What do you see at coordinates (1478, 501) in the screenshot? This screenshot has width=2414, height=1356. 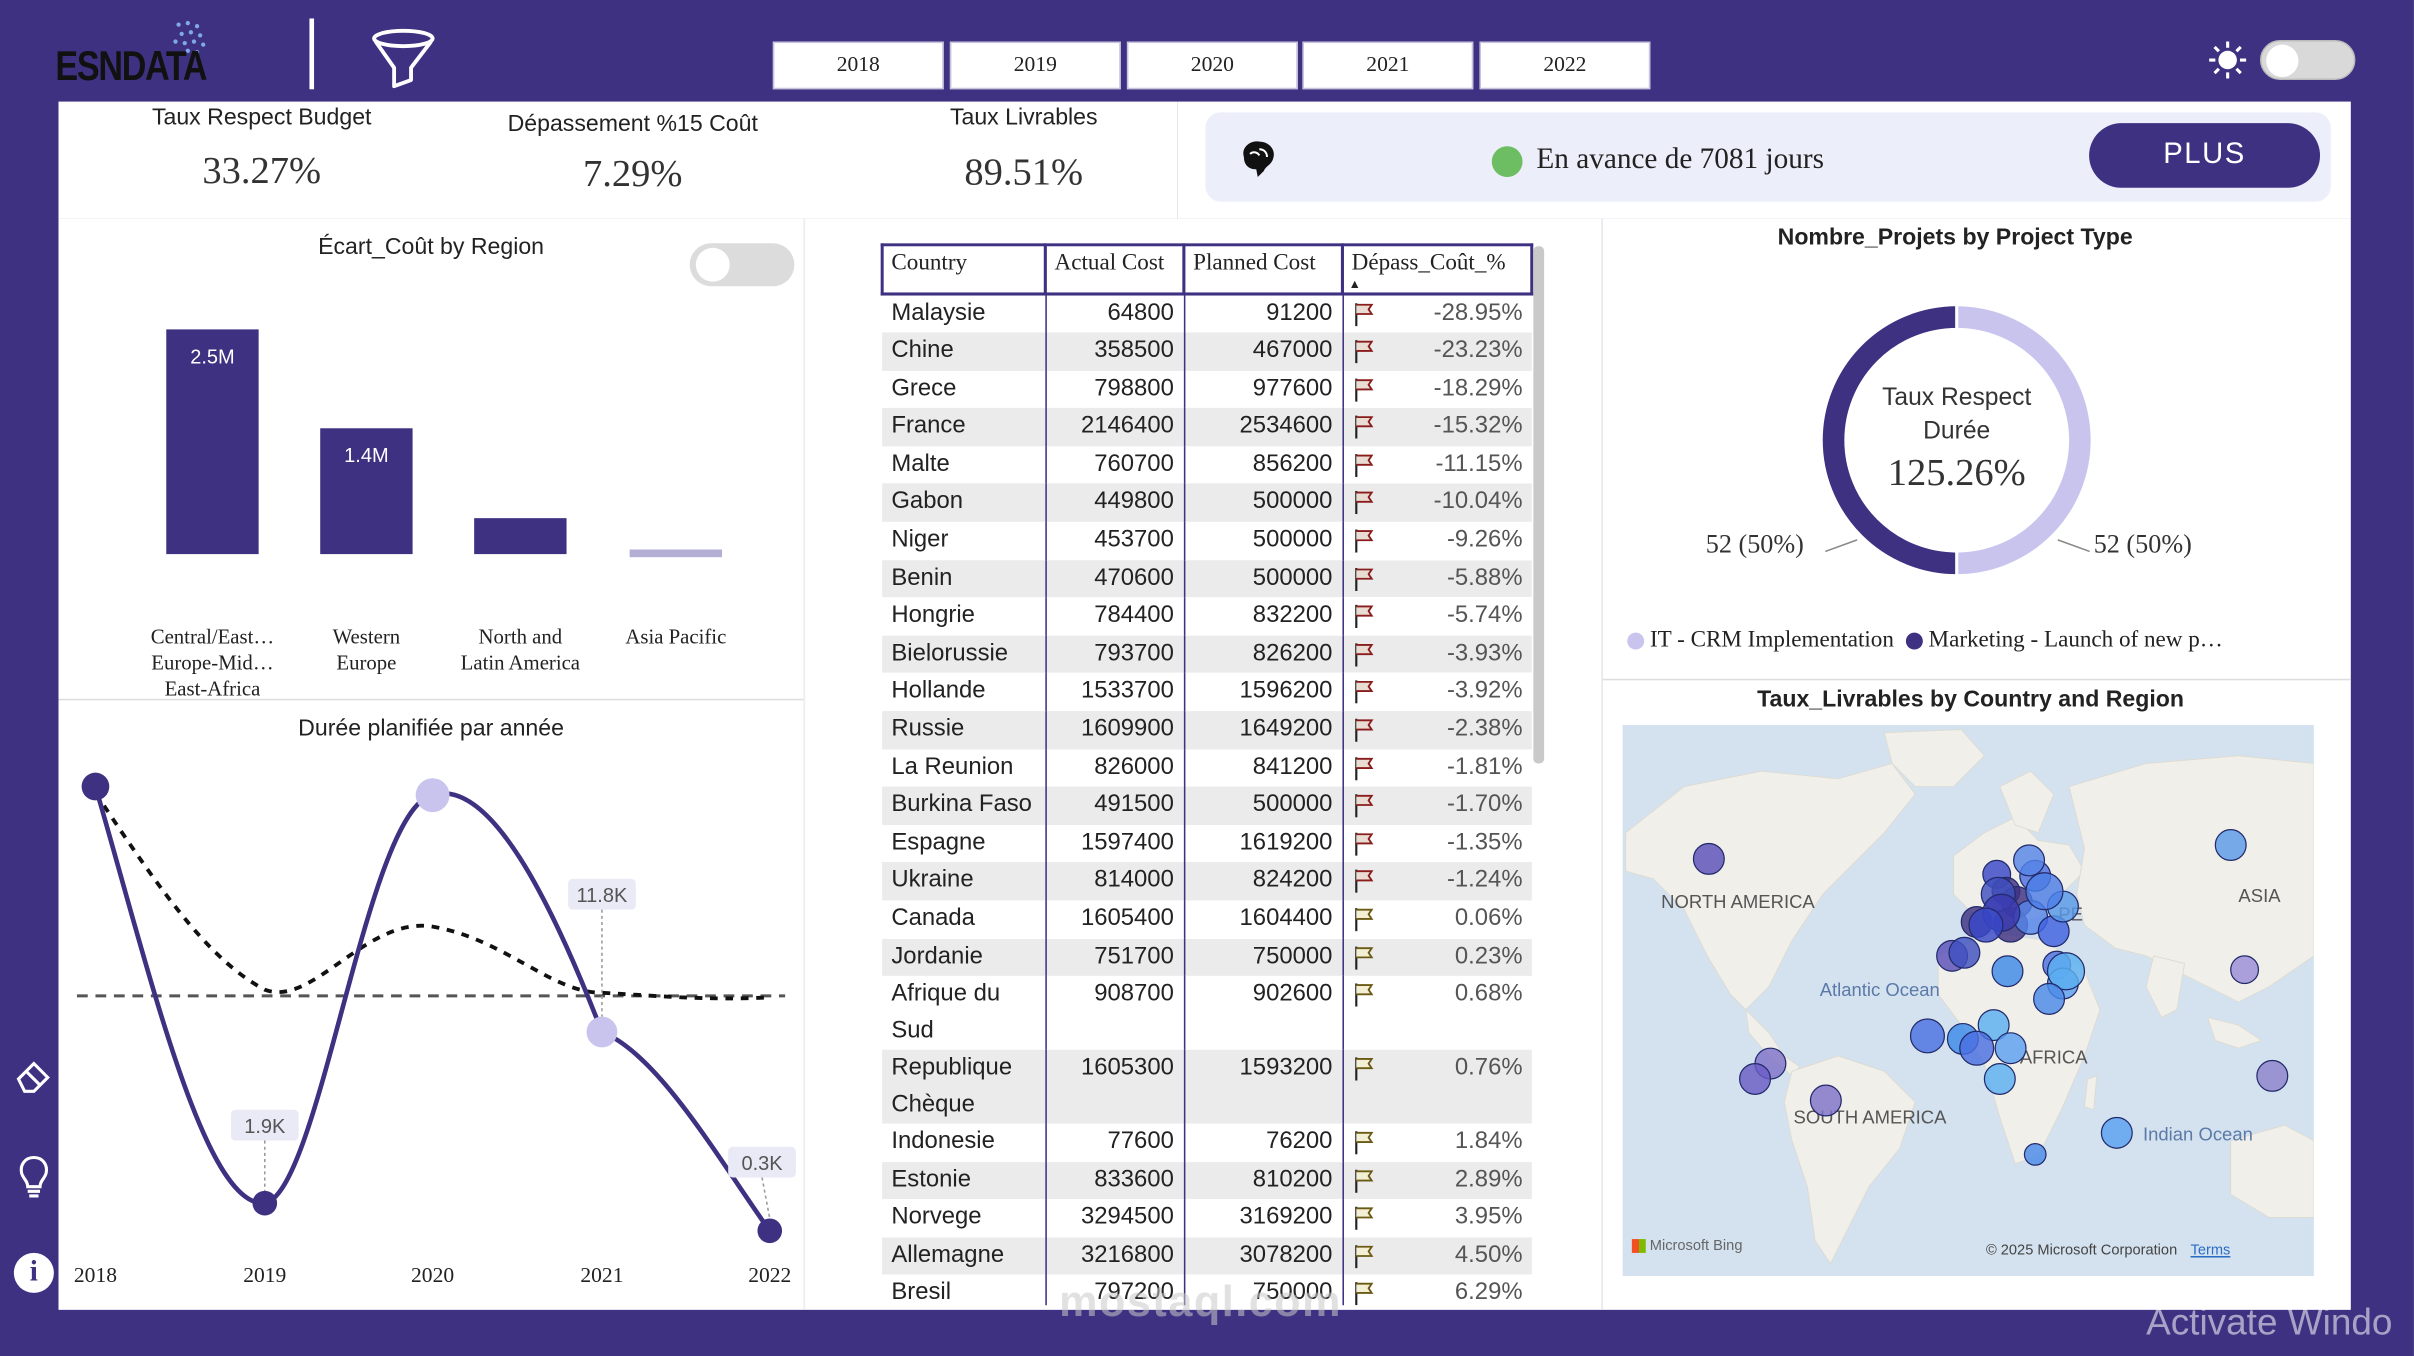 I see `depass-value: -10.04%` at bounding box center [1478, 501].